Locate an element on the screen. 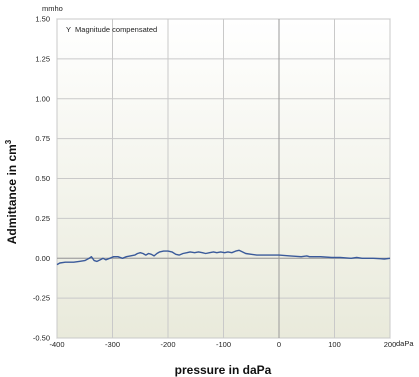  series-line is located at coordinates (223, 257).